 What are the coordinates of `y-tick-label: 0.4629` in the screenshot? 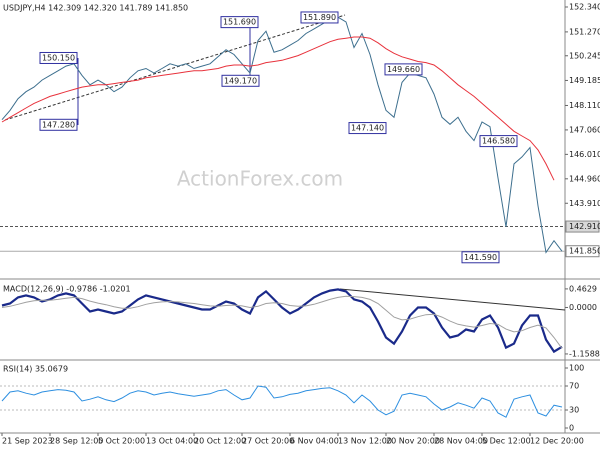 It's located at (583, 288).